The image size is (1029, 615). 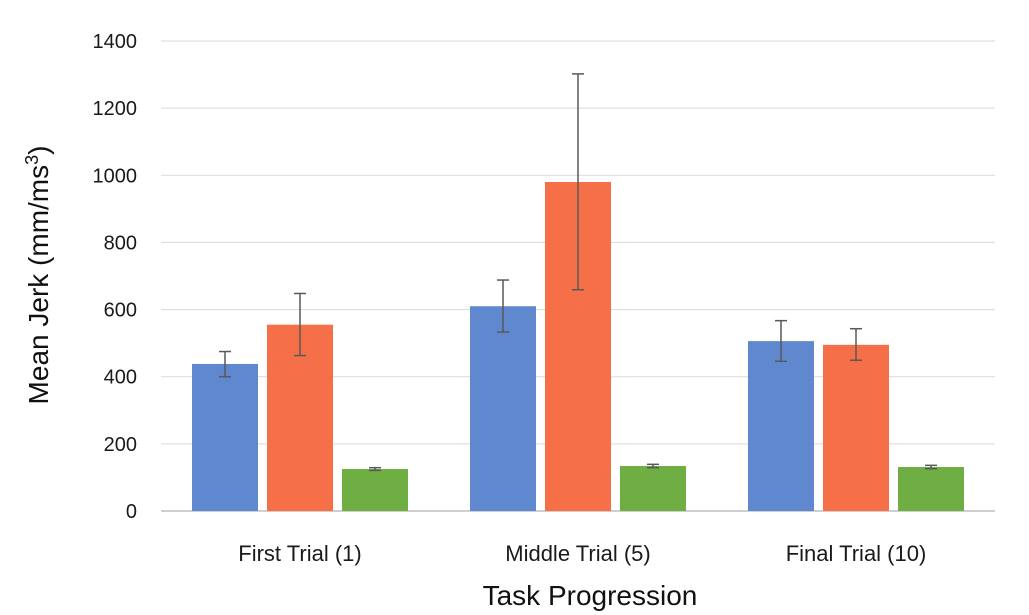 I want to click on x-axis-title: Task Progression, so click(x=590, y=595).